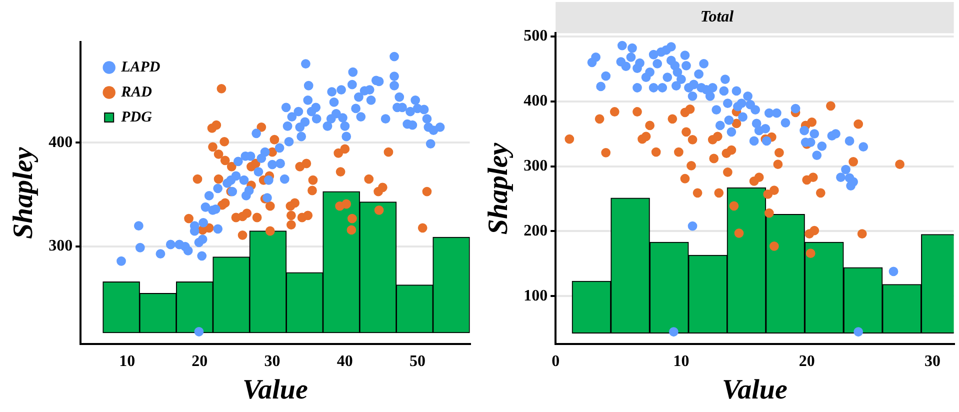 This screenshot has width=959, height=412. Describe the element at coordinates (418, 361) in the screenshot. I see `x-tick-label: 50` at that location.